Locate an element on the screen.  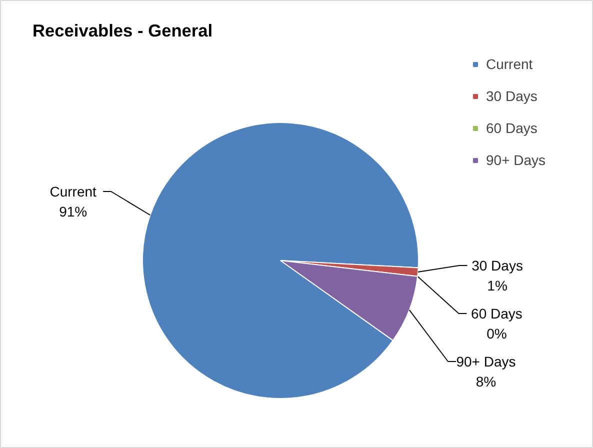
chart-title: Receivables - General is located at coordinates (122, 30).